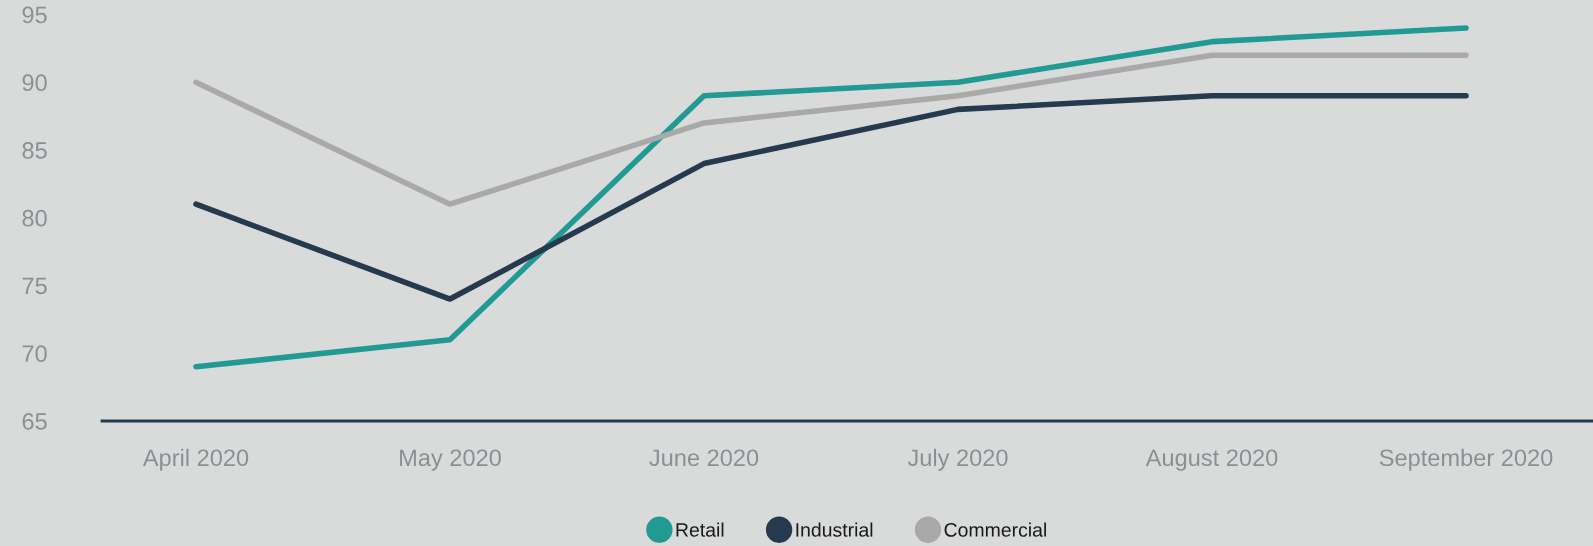 Image resolution: width=1593 pixels, height=546 pixels. Describe the element at coordinates (995, 529) in the screenshot. I see `legend-label: Commercial` at that location.